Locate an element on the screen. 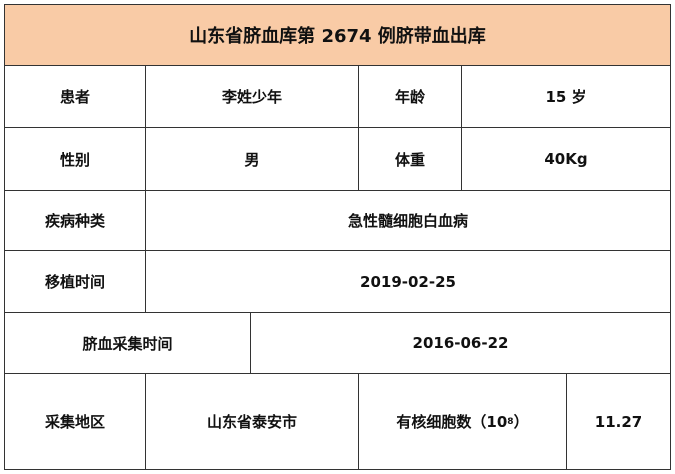 This screenshot has height=474, width=675. region-value: 山东省泰安市 is located at coordinates (252, 421).